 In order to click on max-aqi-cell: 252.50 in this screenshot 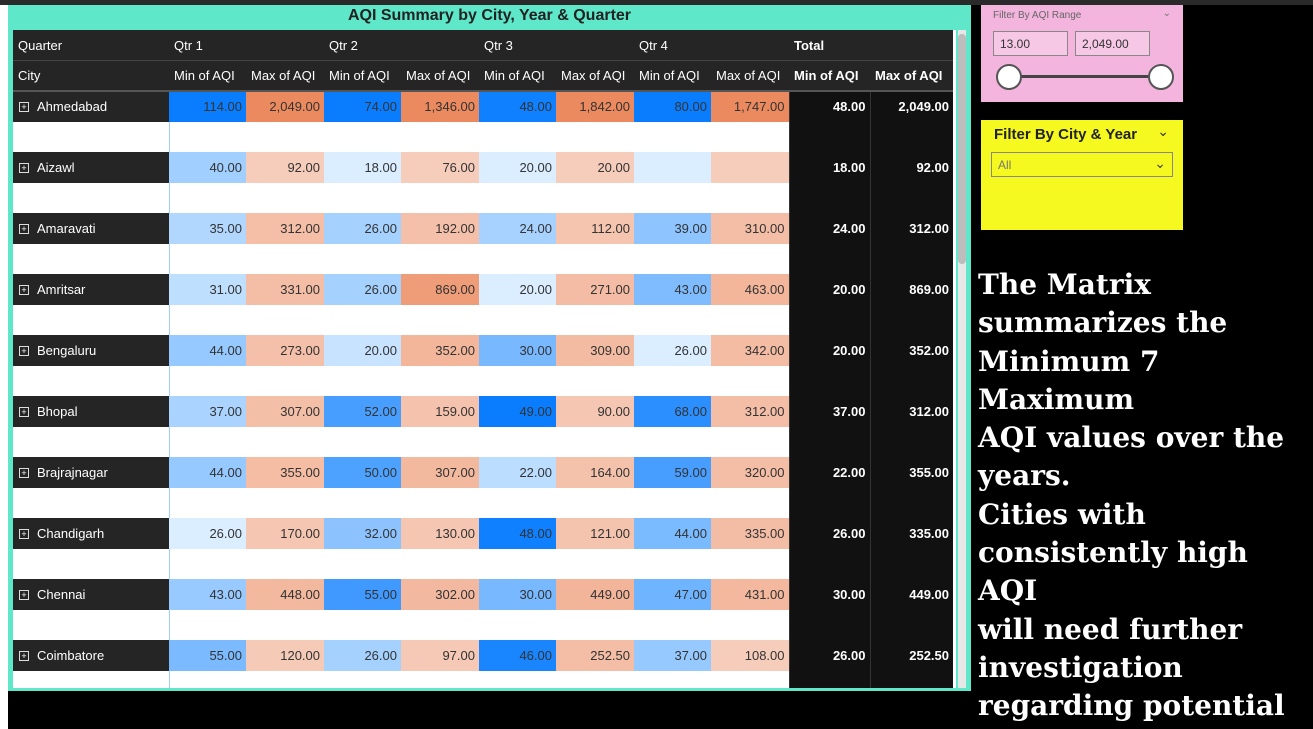, I will do `click(595, 655)`.